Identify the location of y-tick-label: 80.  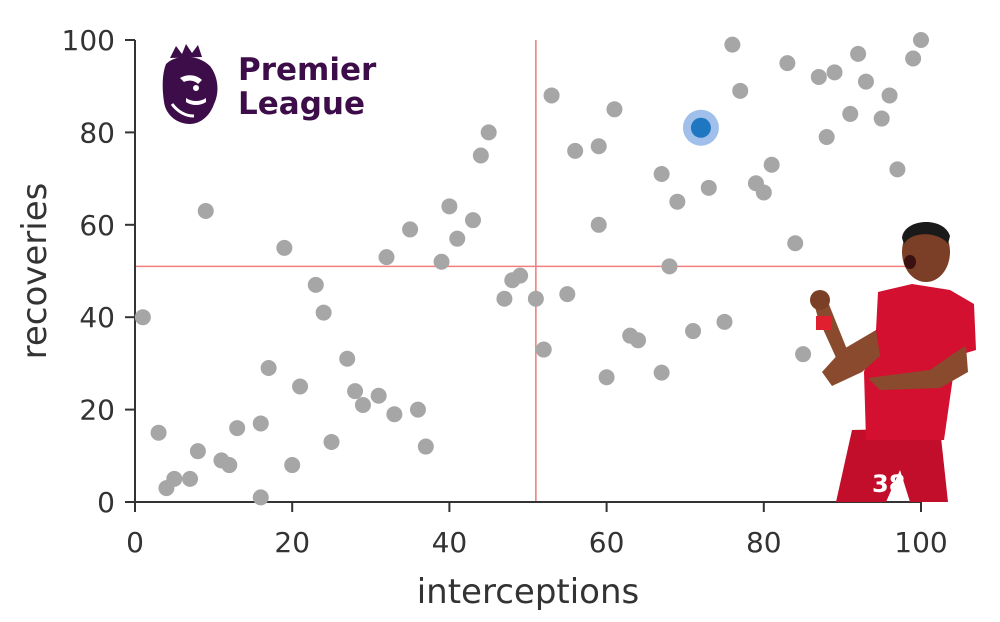
(97, 132).